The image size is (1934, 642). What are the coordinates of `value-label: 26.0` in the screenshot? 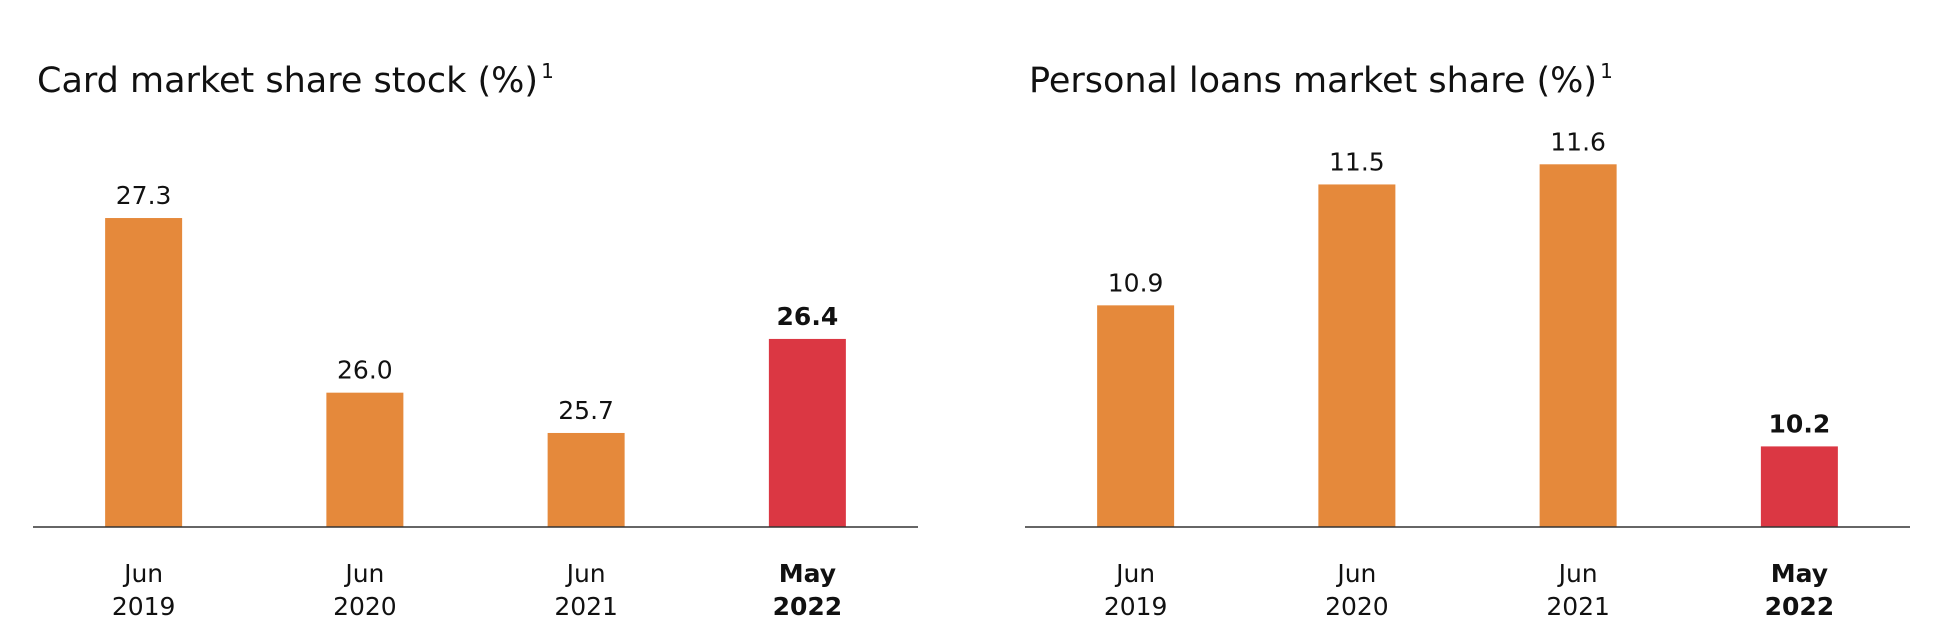 It's located at (365, 370).